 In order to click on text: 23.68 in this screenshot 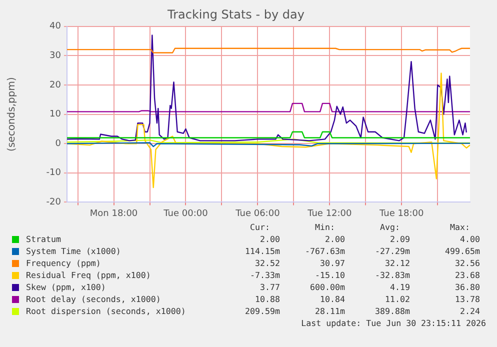, I will do `click(467, 275)`.